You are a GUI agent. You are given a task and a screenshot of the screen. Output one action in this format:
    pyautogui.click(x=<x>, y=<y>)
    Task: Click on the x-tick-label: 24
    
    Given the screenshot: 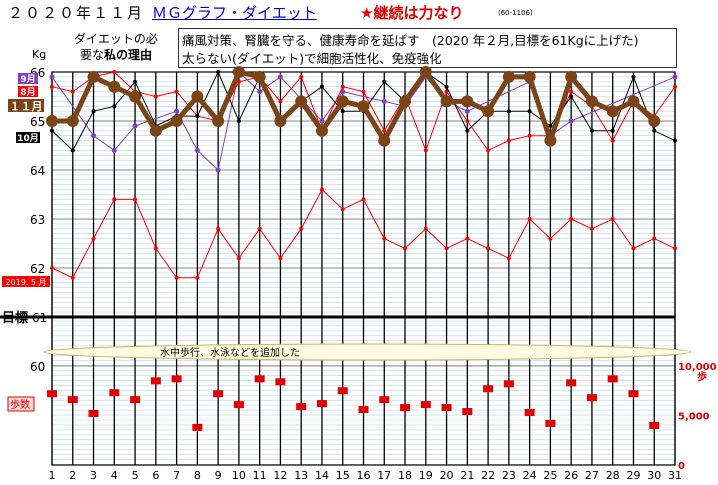 What is the action you would take?
    pyautogui.click(x=530, y=475)
    